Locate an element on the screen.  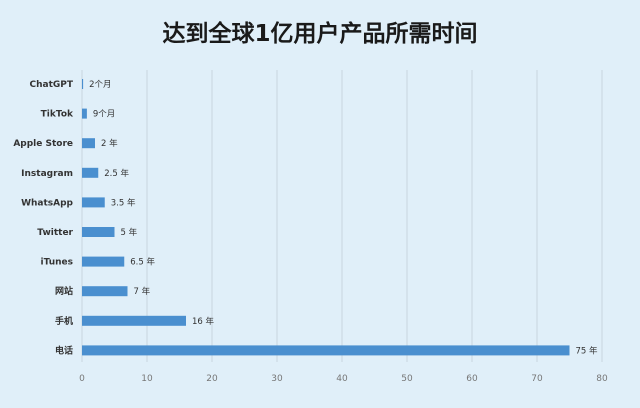
x-tick-label: 60 is located at coordinates (472, 379).